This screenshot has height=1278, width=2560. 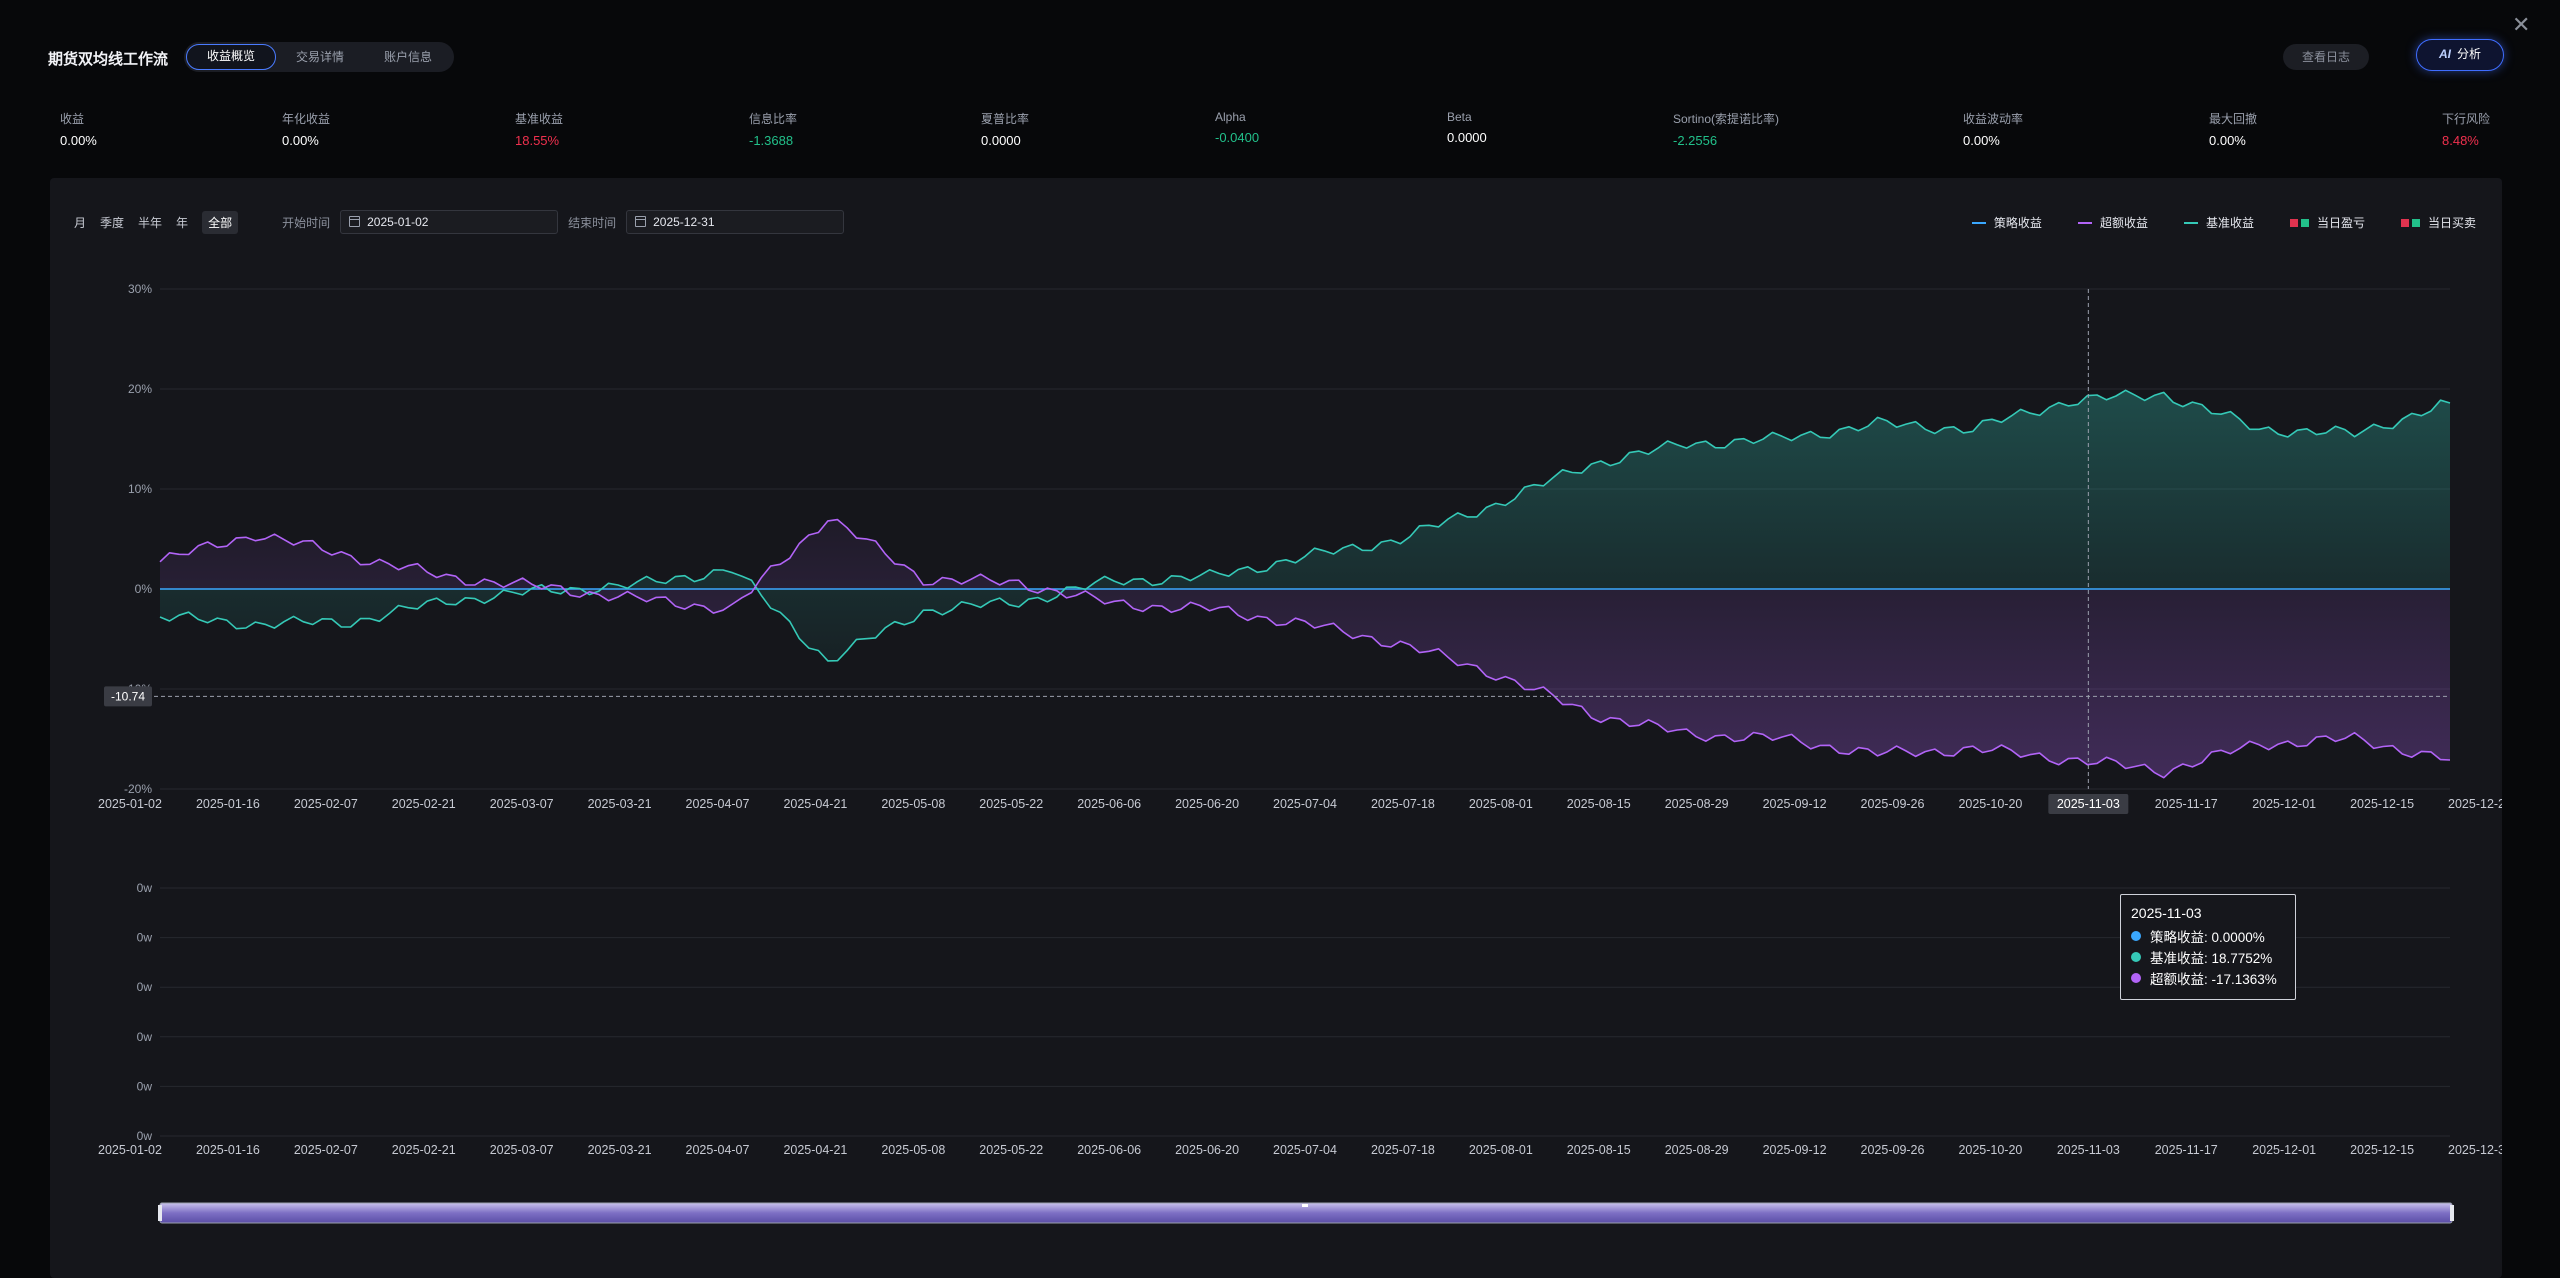 What do you see at coordinates (2340, 223) in the screenshot?
I see `legend-label: 当日盈亏` at bounding box center [2340, 223].